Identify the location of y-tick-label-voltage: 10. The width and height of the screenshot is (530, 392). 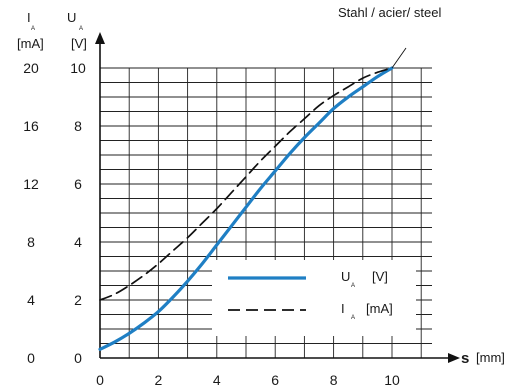
(78, 68).